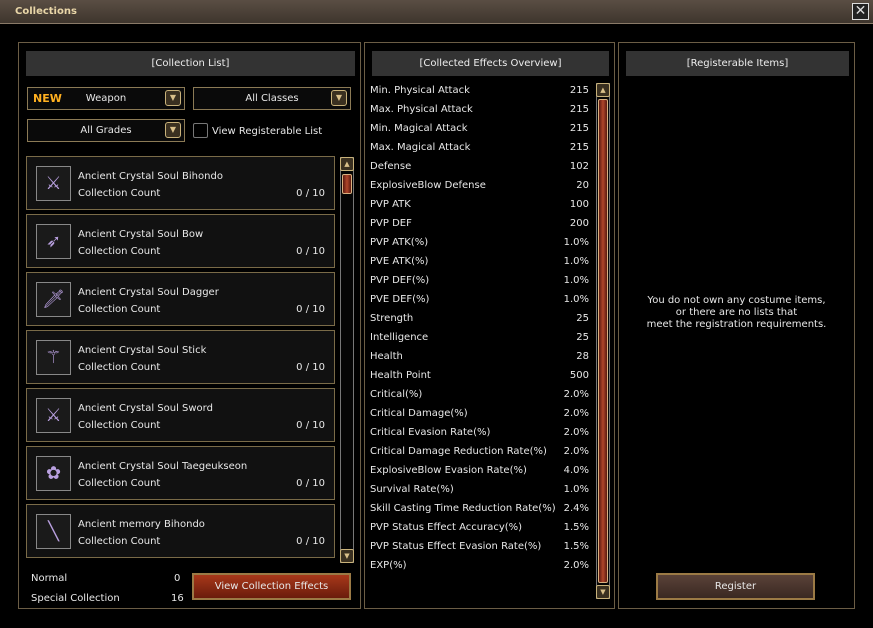 The height and width of the screenshot is (628, 873). What do you see at coordinates (479, 358) in the screenshot?
I see `stat-row: Health 28` at bounding box center [479, 358].